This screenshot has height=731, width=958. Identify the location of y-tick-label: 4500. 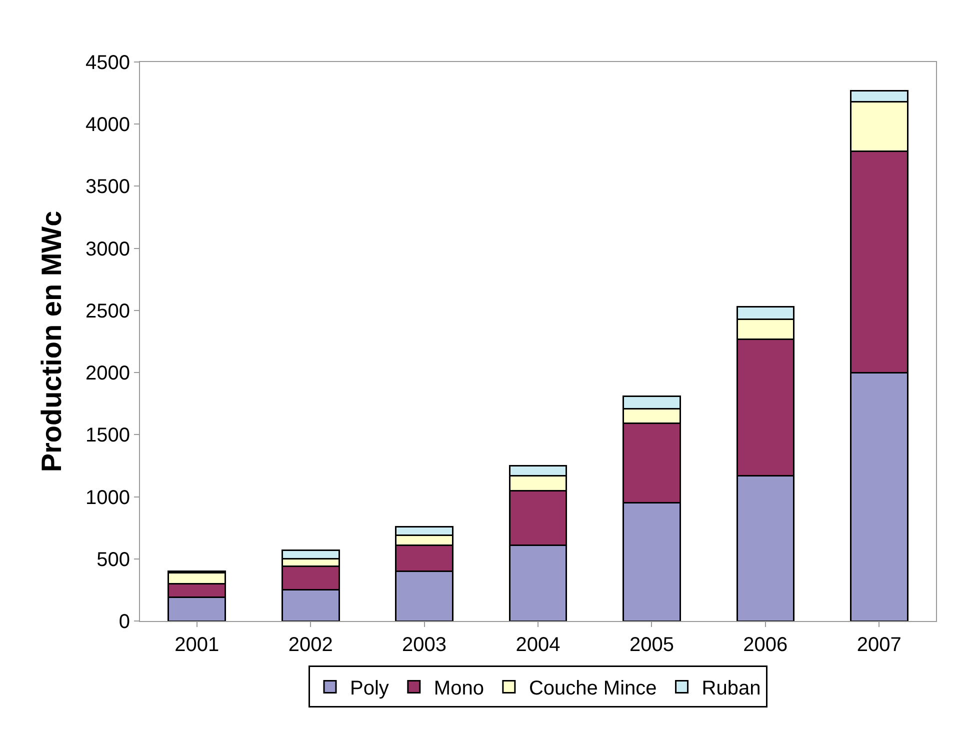
(108, 63).